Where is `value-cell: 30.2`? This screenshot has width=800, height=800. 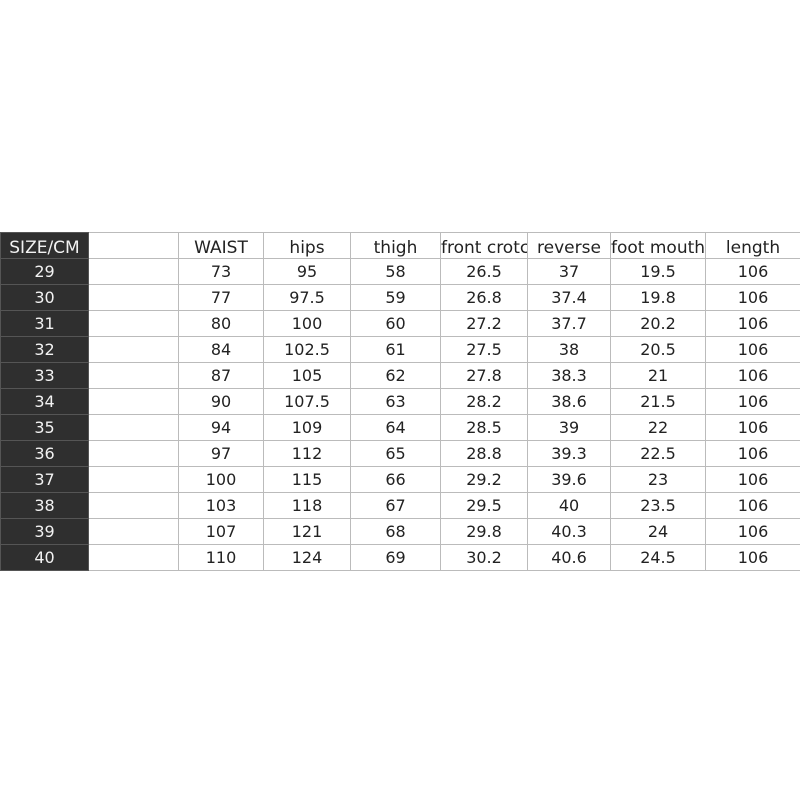
value-cell: 30.2 is located at coordinates (484, 557).